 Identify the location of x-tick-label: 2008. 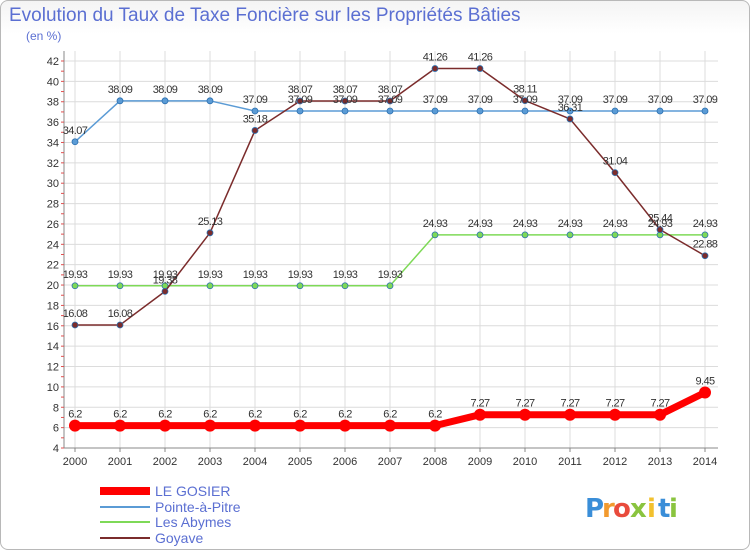
(435, 462).